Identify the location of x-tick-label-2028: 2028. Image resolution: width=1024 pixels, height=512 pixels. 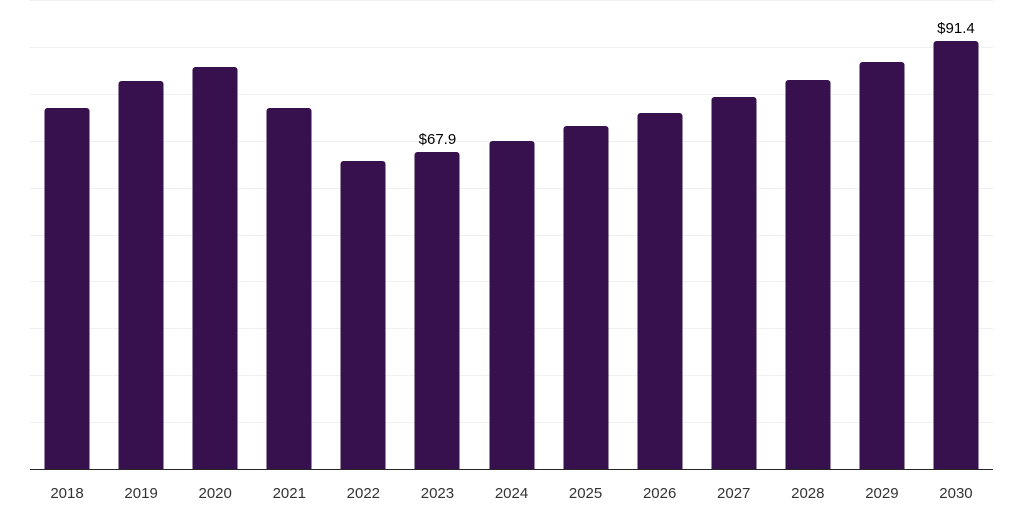
(808, 493).